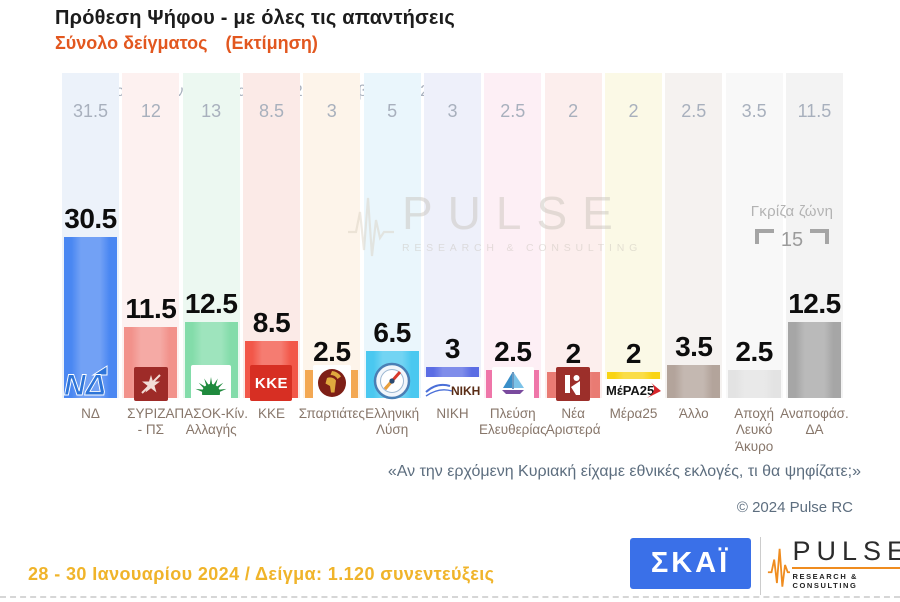 The width and height of the screenshot is (900, 602). What do you see at coordinates (694, 247) in the screenshot?
I see `party-column: 2.5 3.5 Άλλο` at bounding box center [694, 247].